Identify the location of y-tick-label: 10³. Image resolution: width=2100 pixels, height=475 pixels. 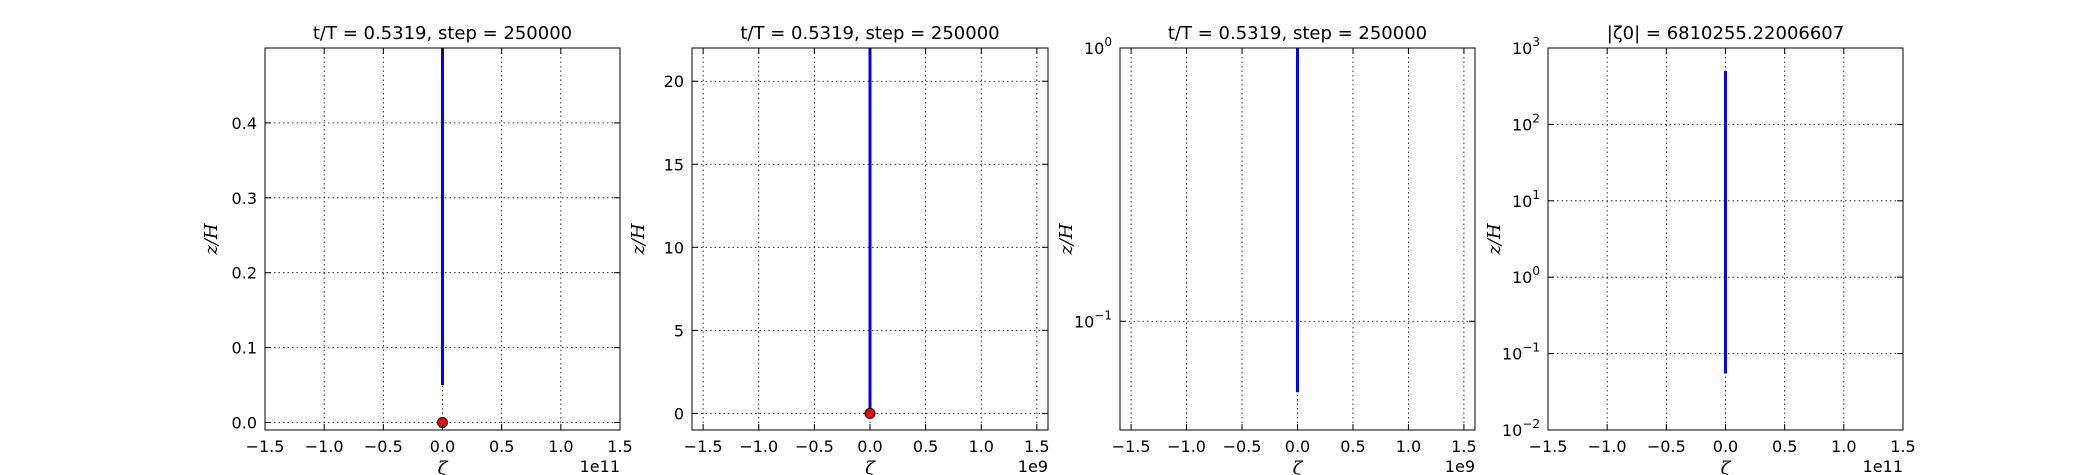
(1526, 46).